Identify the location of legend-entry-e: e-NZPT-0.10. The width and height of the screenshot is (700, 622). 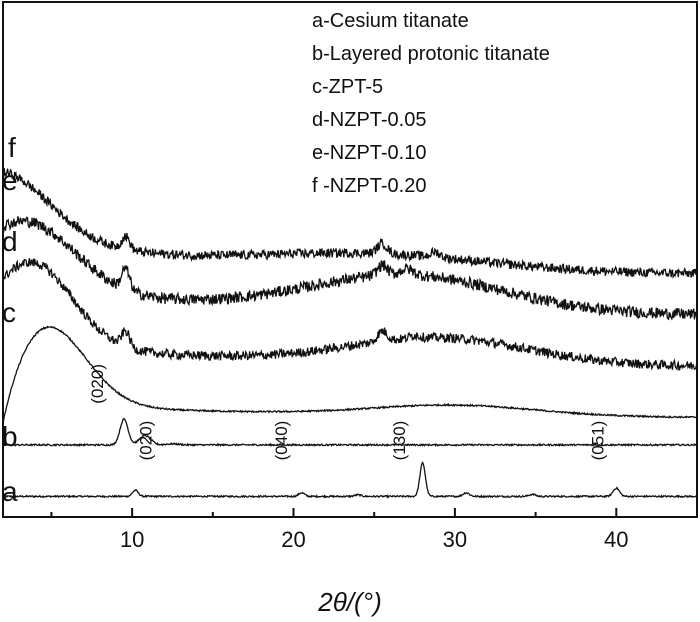
(369, 153).